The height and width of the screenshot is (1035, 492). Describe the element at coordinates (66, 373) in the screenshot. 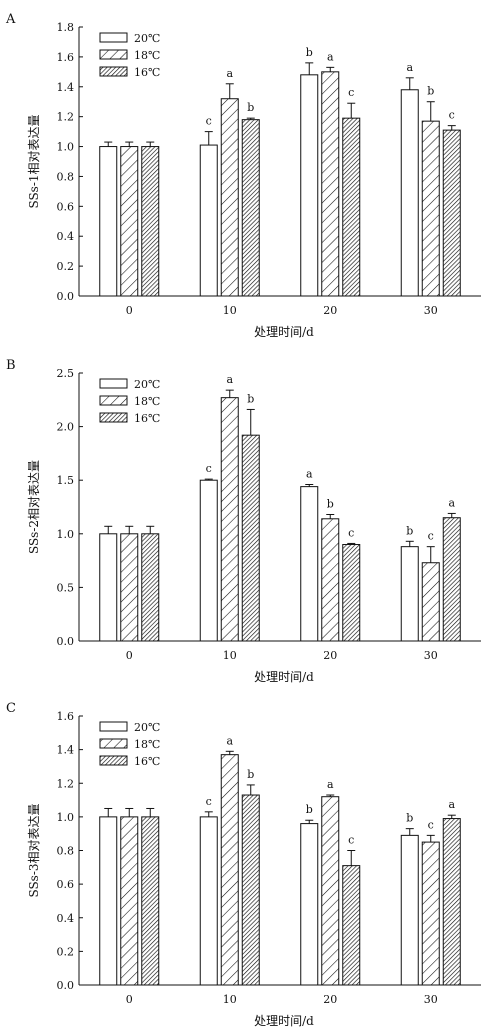

I see `y-tick-label: 2.5` at that location.